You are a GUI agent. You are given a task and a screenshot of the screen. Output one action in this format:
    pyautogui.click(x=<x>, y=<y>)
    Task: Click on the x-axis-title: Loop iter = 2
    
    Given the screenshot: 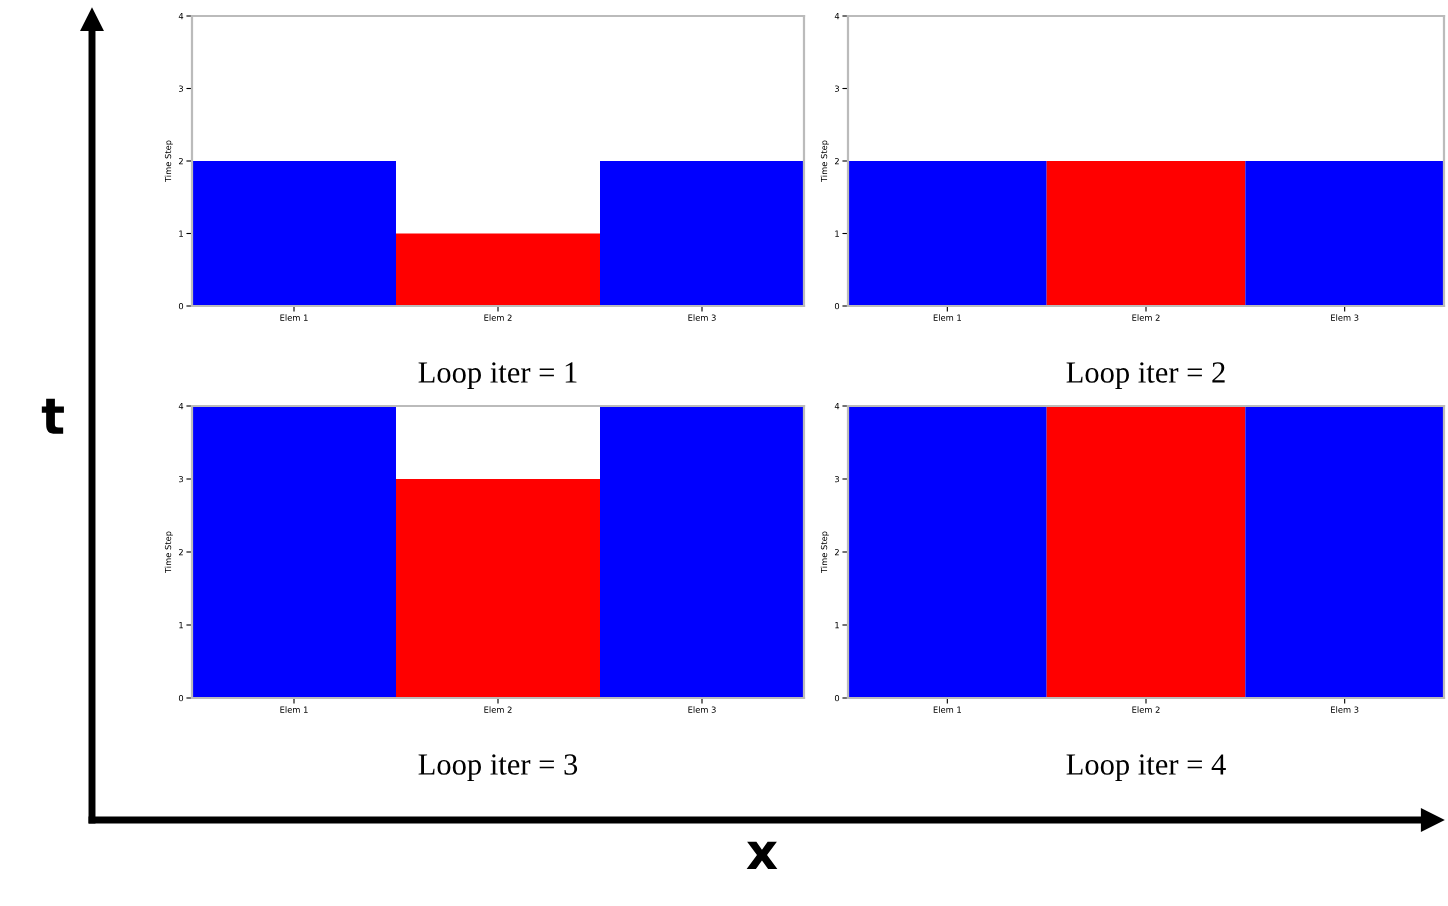 What is the action you would take?
    pyautogui.click(x=1145, y=375)
    